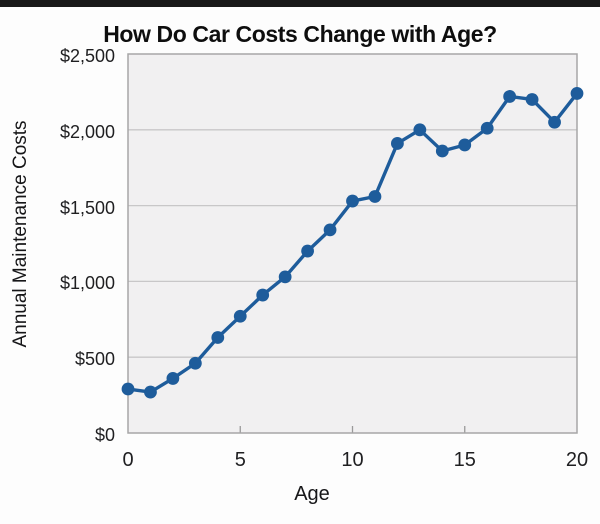 This screenshot has width=600, height=524. I want to click on y-tick-label: $0, so click(104, 435).